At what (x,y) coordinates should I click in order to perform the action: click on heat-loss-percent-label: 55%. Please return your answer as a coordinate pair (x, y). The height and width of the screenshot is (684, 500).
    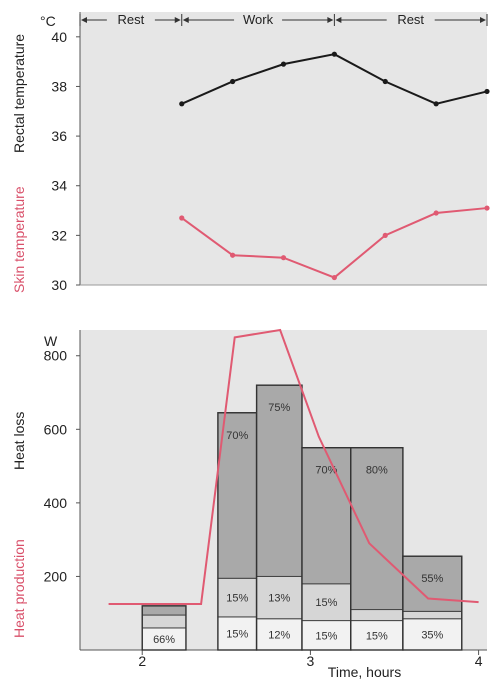
    Looking at the image, I should click on (432, 579).